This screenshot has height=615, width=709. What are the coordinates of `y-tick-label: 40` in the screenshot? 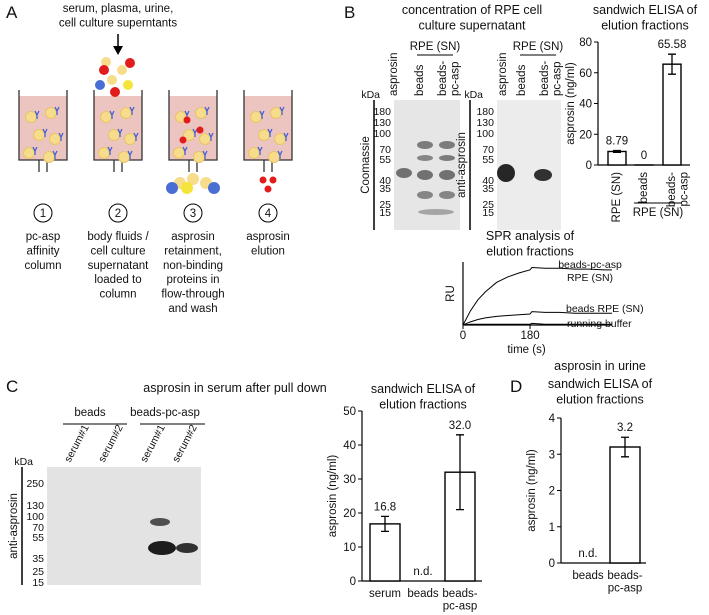 It's located at (585, 105).